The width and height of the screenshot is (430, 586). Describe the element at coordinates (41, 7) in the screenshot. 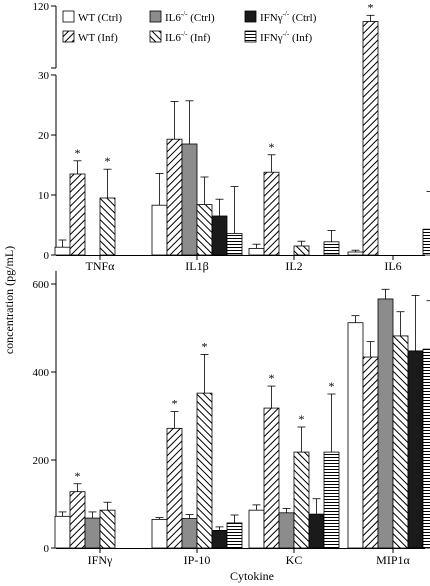

I see `y-tick-label: 120` at that location.